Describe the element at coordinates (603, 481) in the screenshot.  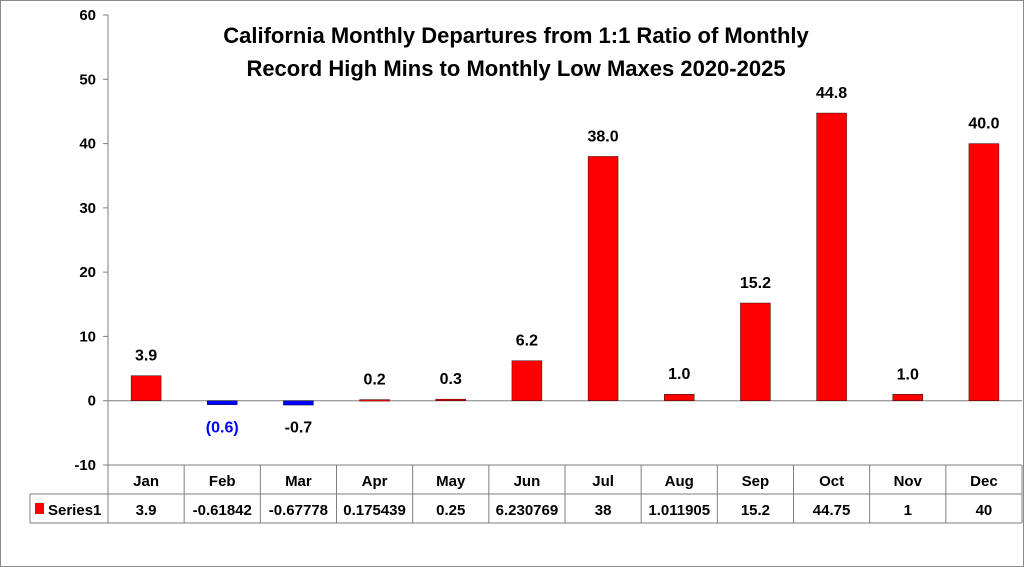
I see `category-label-jul: Jul` at that location.